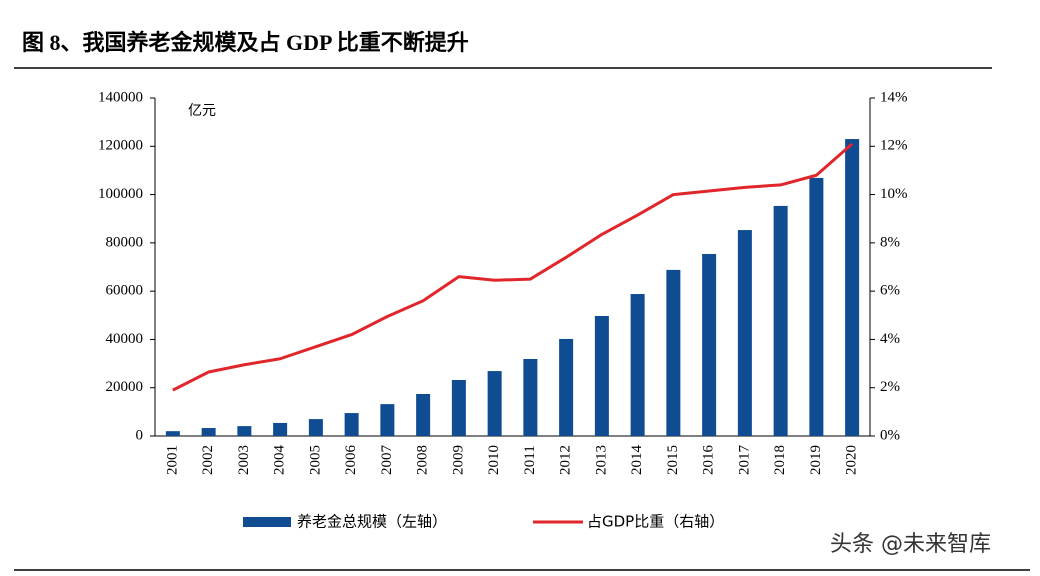 The image size is (1040, 576). I want to click on y-tick-label: 100000, so click(120, 194).